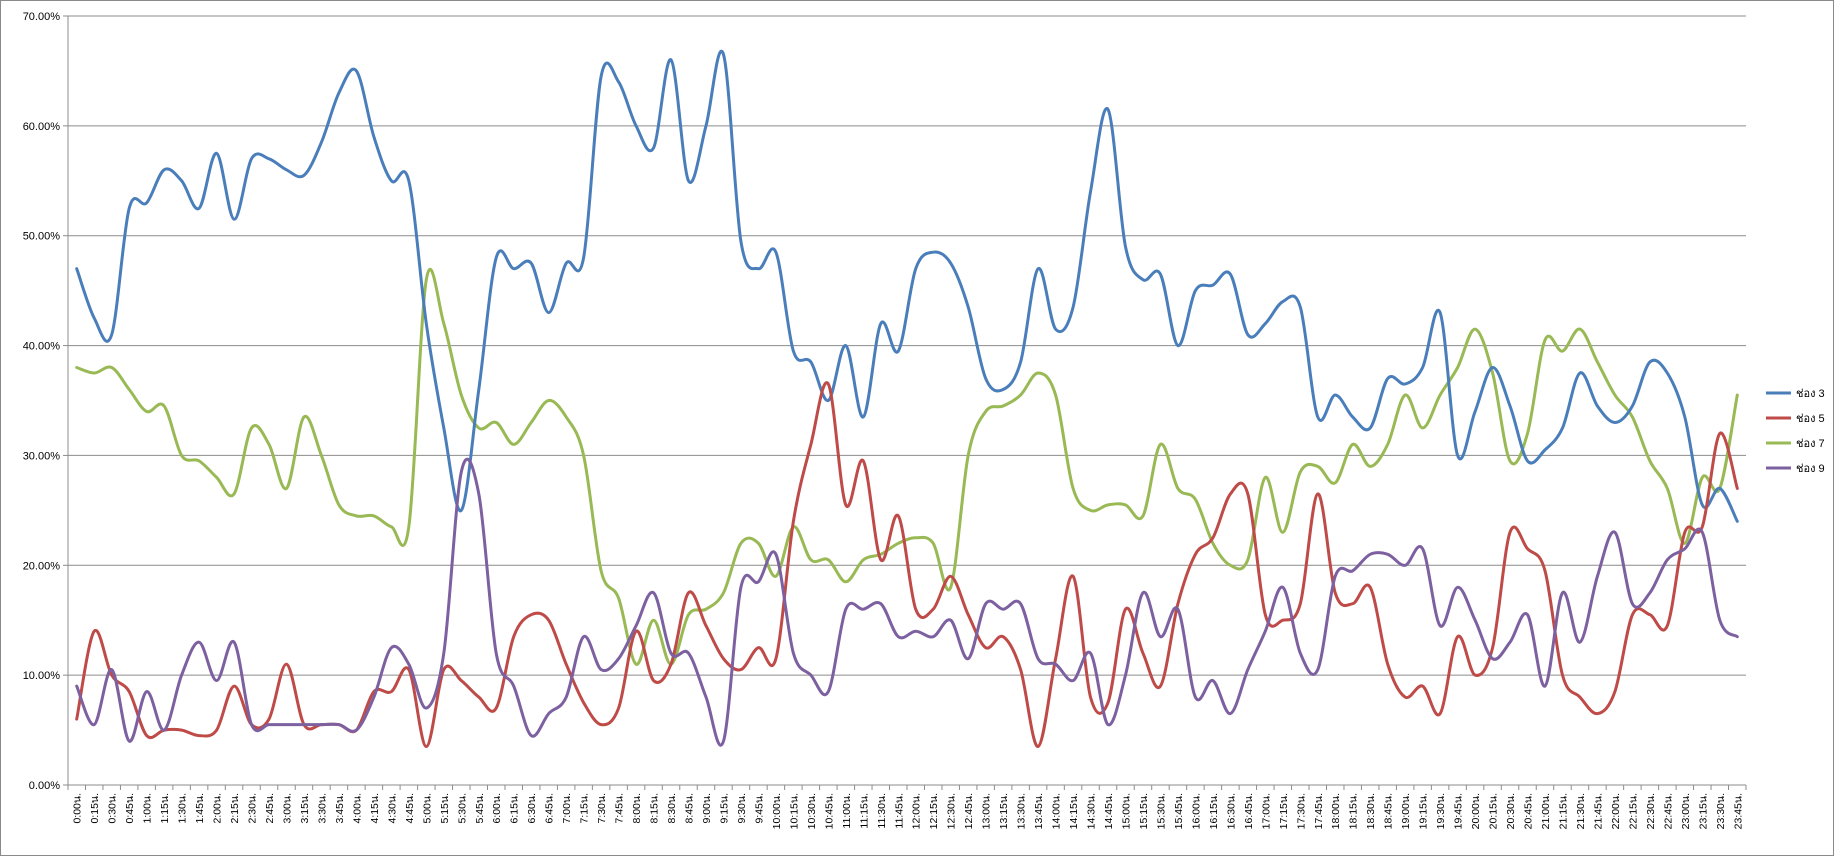  Describe the element at coordinates (550, 808) in the screenshot. I see `x-tick-label: 6:45น.` at that location.